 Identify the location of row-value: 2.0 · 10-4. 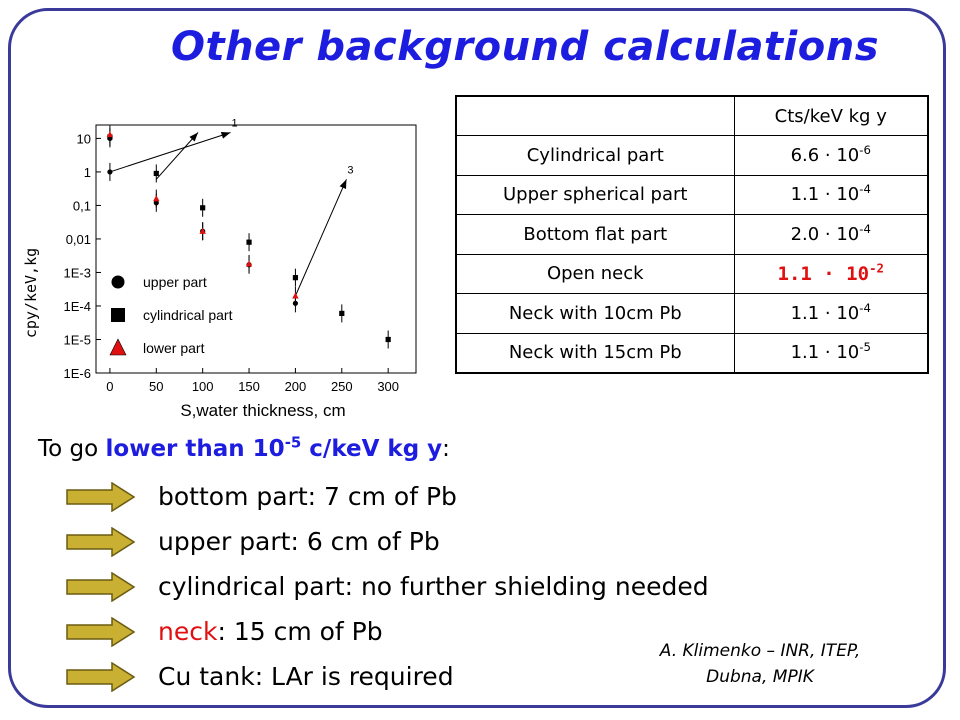
(831, 234).